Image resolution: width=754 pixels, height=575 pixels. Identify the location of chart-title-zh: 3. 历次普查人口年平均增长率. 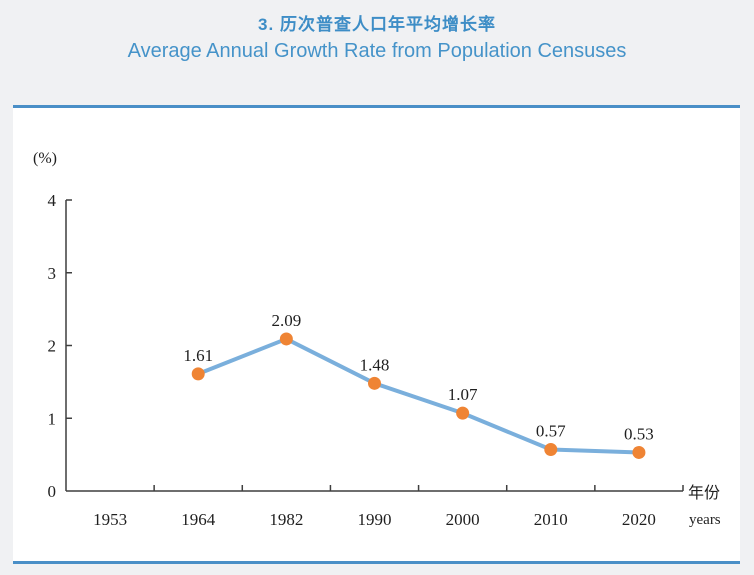
(377, 24).